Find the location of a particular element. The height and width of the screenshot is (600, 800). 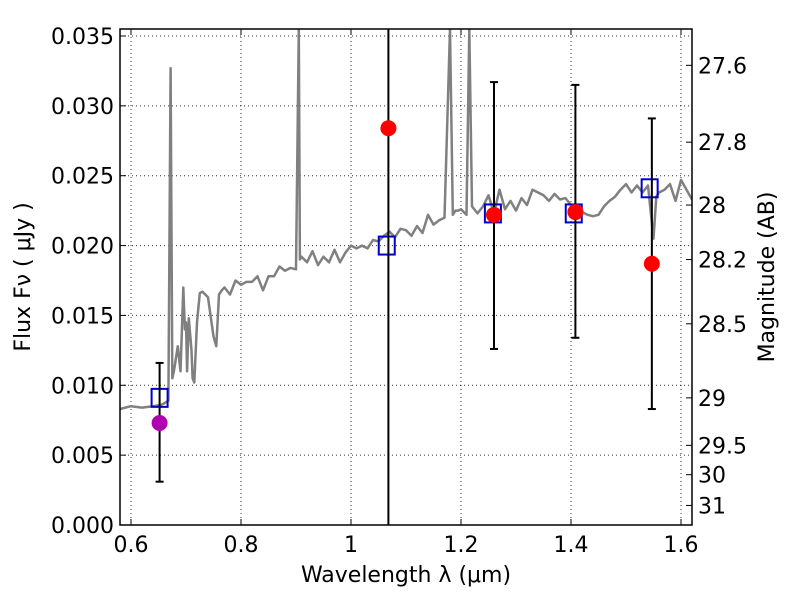

x-tick-label: 1.4 is located at coordinates (571, 545).